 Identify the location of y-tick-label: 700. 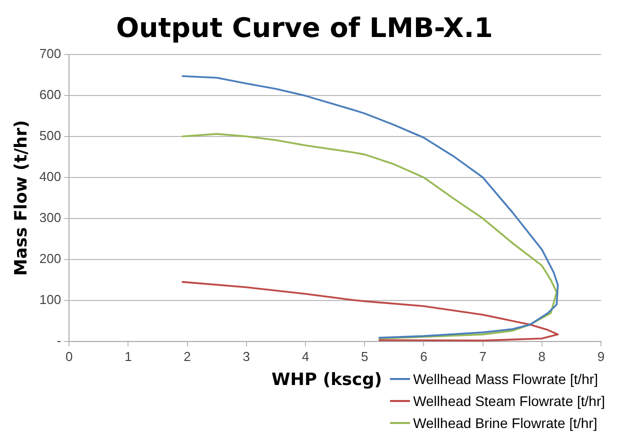
(50, 53).